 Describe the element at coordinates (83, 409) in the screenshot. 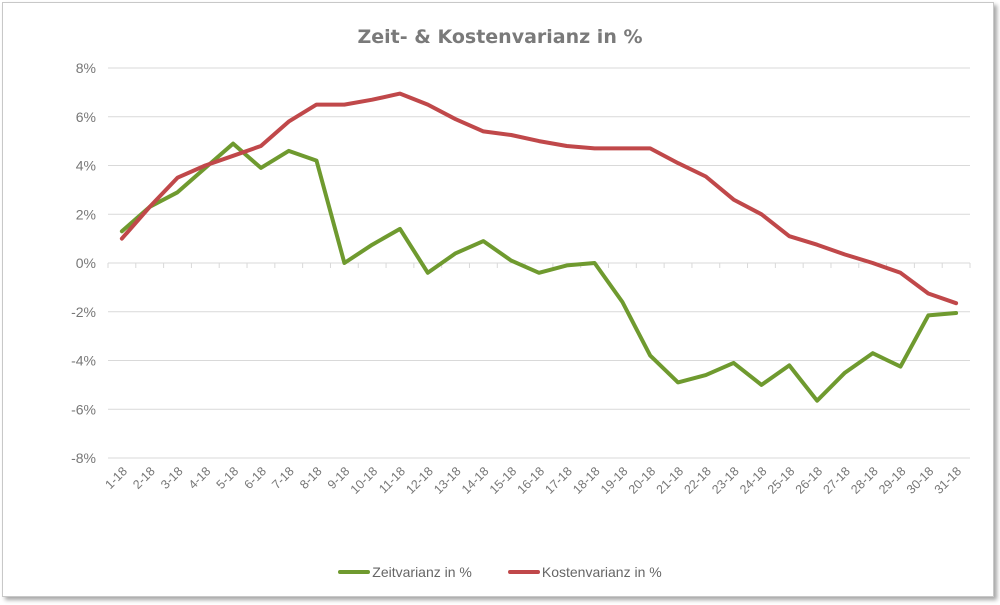

I see `y-tick-label: -6%` at that location.